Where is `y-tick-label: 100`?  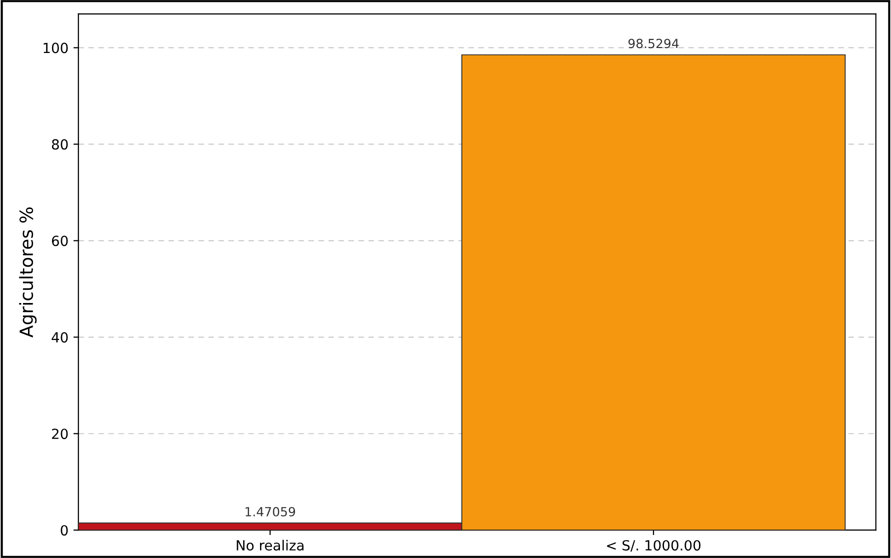
y-tick-label: 100 is located at coordinates (56, 48).